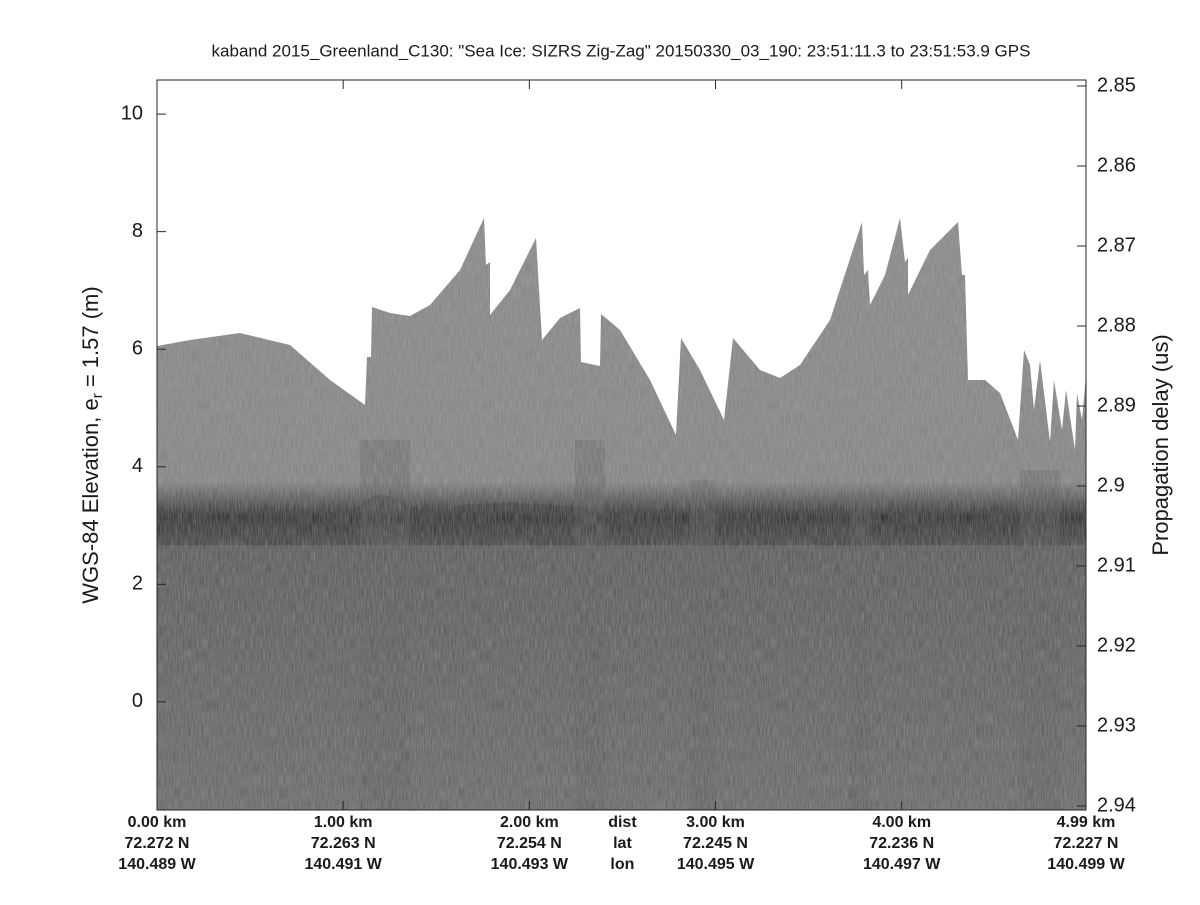 This screenshot has width=1200, height=905. What do you see at coordinates (1086, 822) in the screenshot?
I see `x-tick-label: 4.99 km` at bounding box center [1086, 822].